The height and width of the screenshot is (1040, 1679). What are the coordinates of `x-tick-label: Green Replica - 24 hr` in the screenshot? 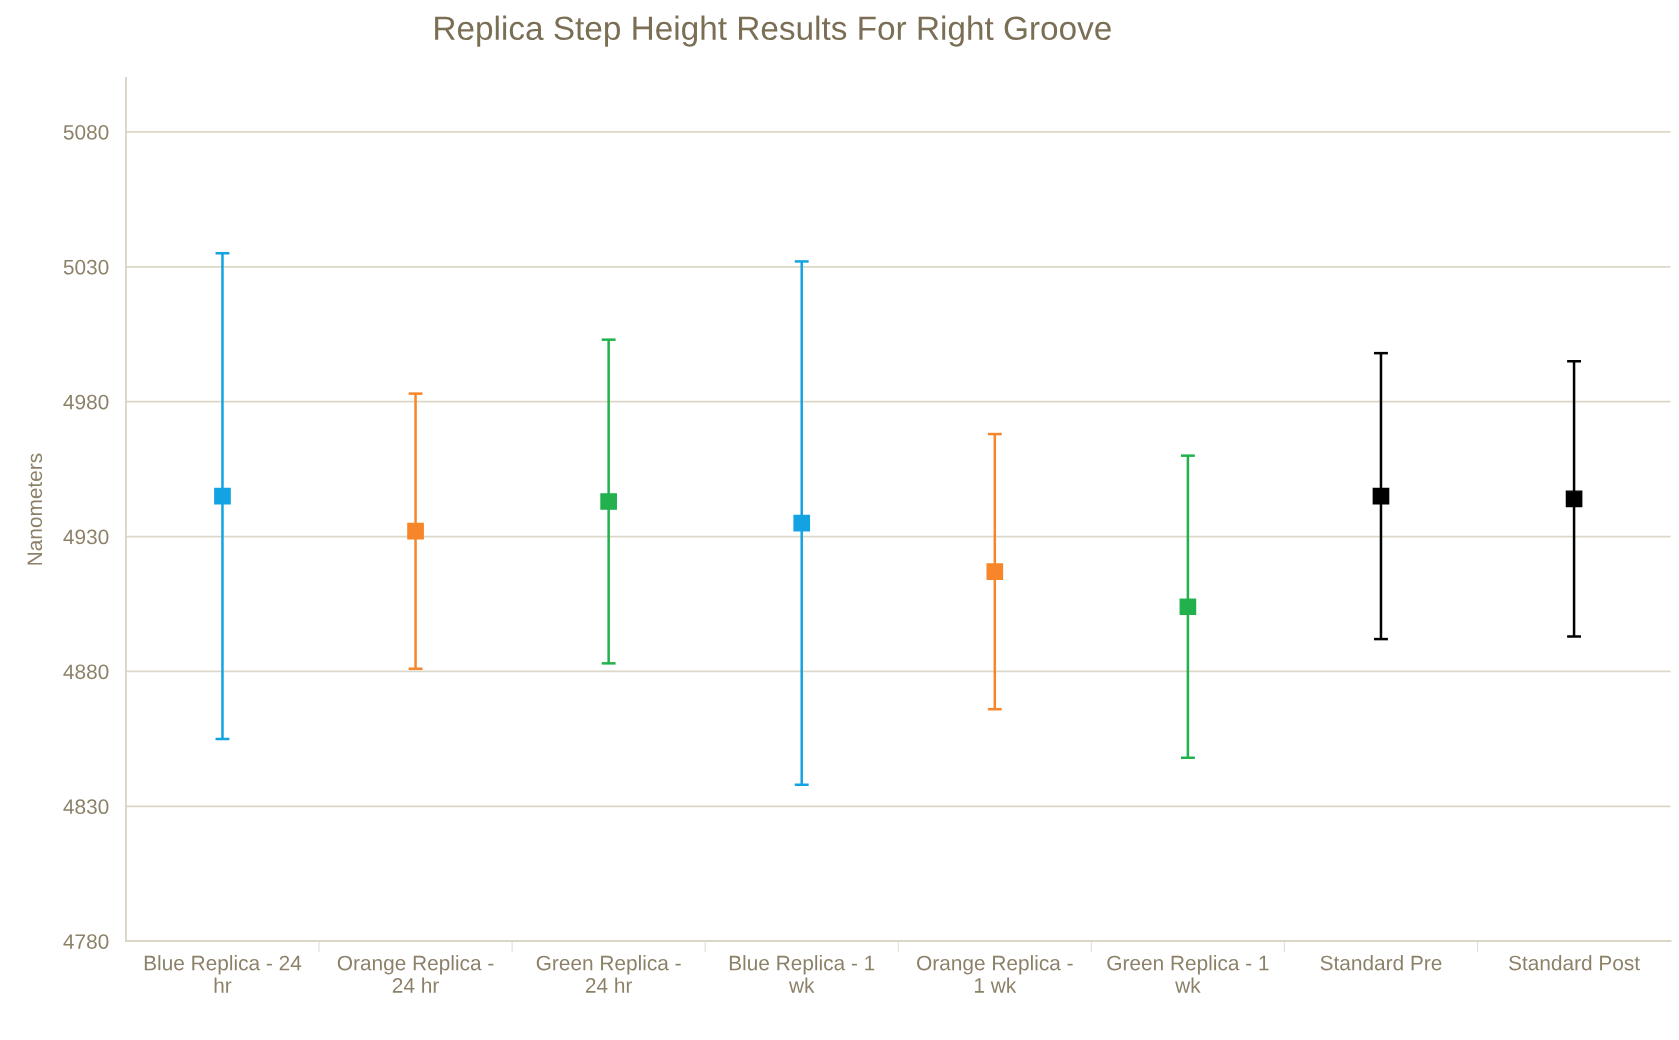 It's located at (608, 974).